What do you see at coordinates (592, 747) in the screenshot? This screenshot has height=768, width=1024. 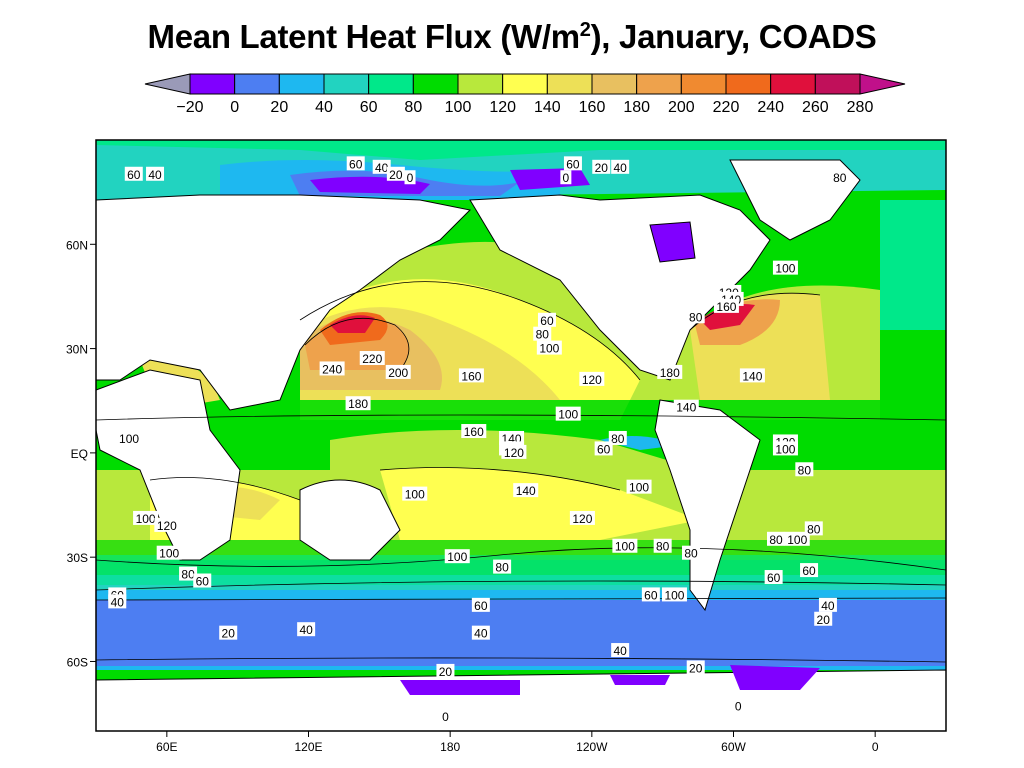 I see `lon-tick-label: 120W` at bounding box center [592, 747].